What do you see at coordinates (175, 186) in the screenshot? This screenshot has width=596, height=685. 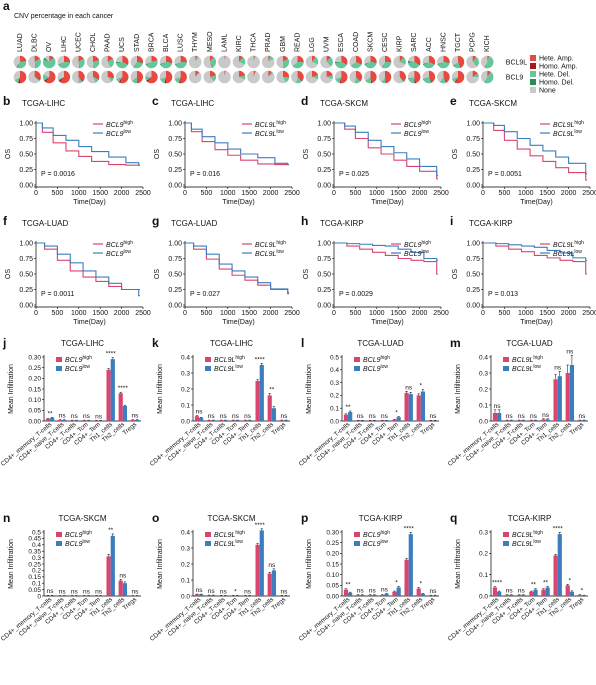 I see `y-tick-label: 0.00` at bounding box center [175, 186].